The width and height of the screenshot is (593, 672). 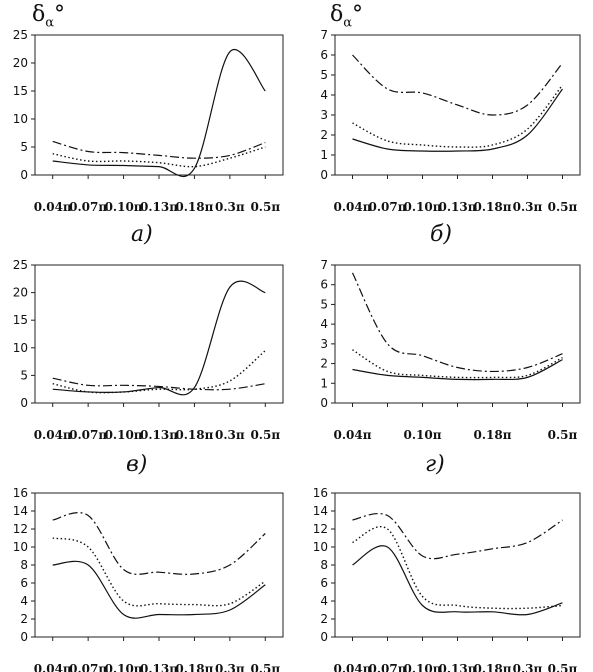 I want to click on x-tick-label-4-3: 0.13π, so click(x=159, y=667).